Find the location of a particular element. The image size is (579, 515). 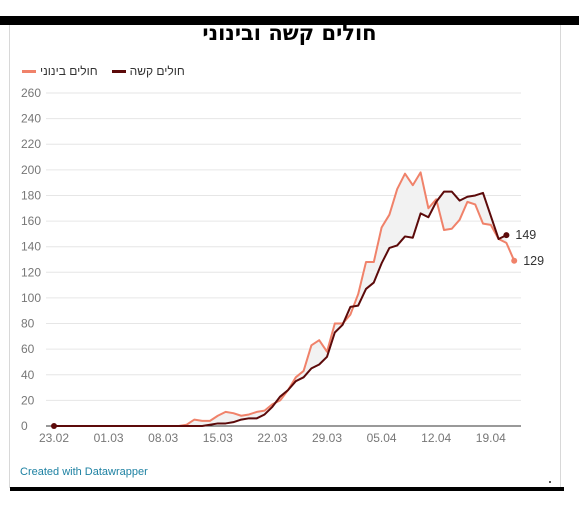

y-tick-label: 120 is located at coordinates (31, 272).